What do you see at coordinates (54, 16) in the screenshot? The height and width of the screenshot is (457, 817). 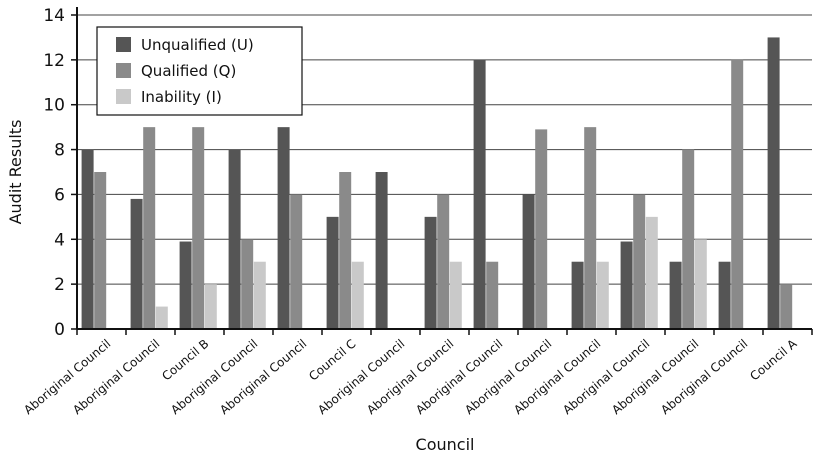 I see `y-tick-label: 14` at bounding box center [54, 16].